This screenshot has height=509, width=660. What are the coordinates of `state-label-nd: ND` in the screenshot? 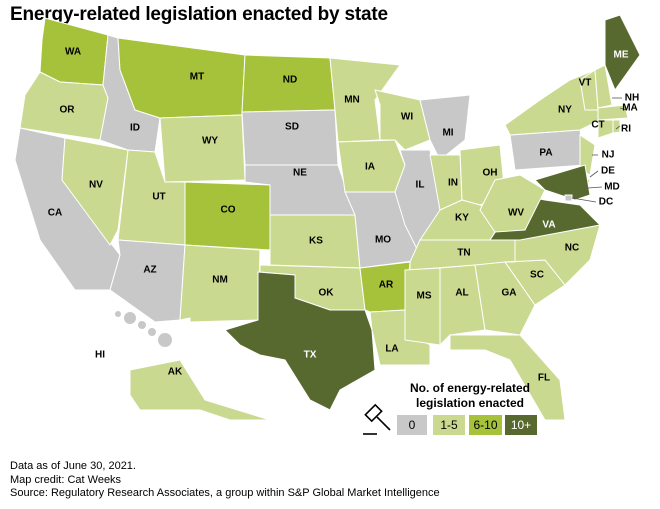 It's located at (290, 80).